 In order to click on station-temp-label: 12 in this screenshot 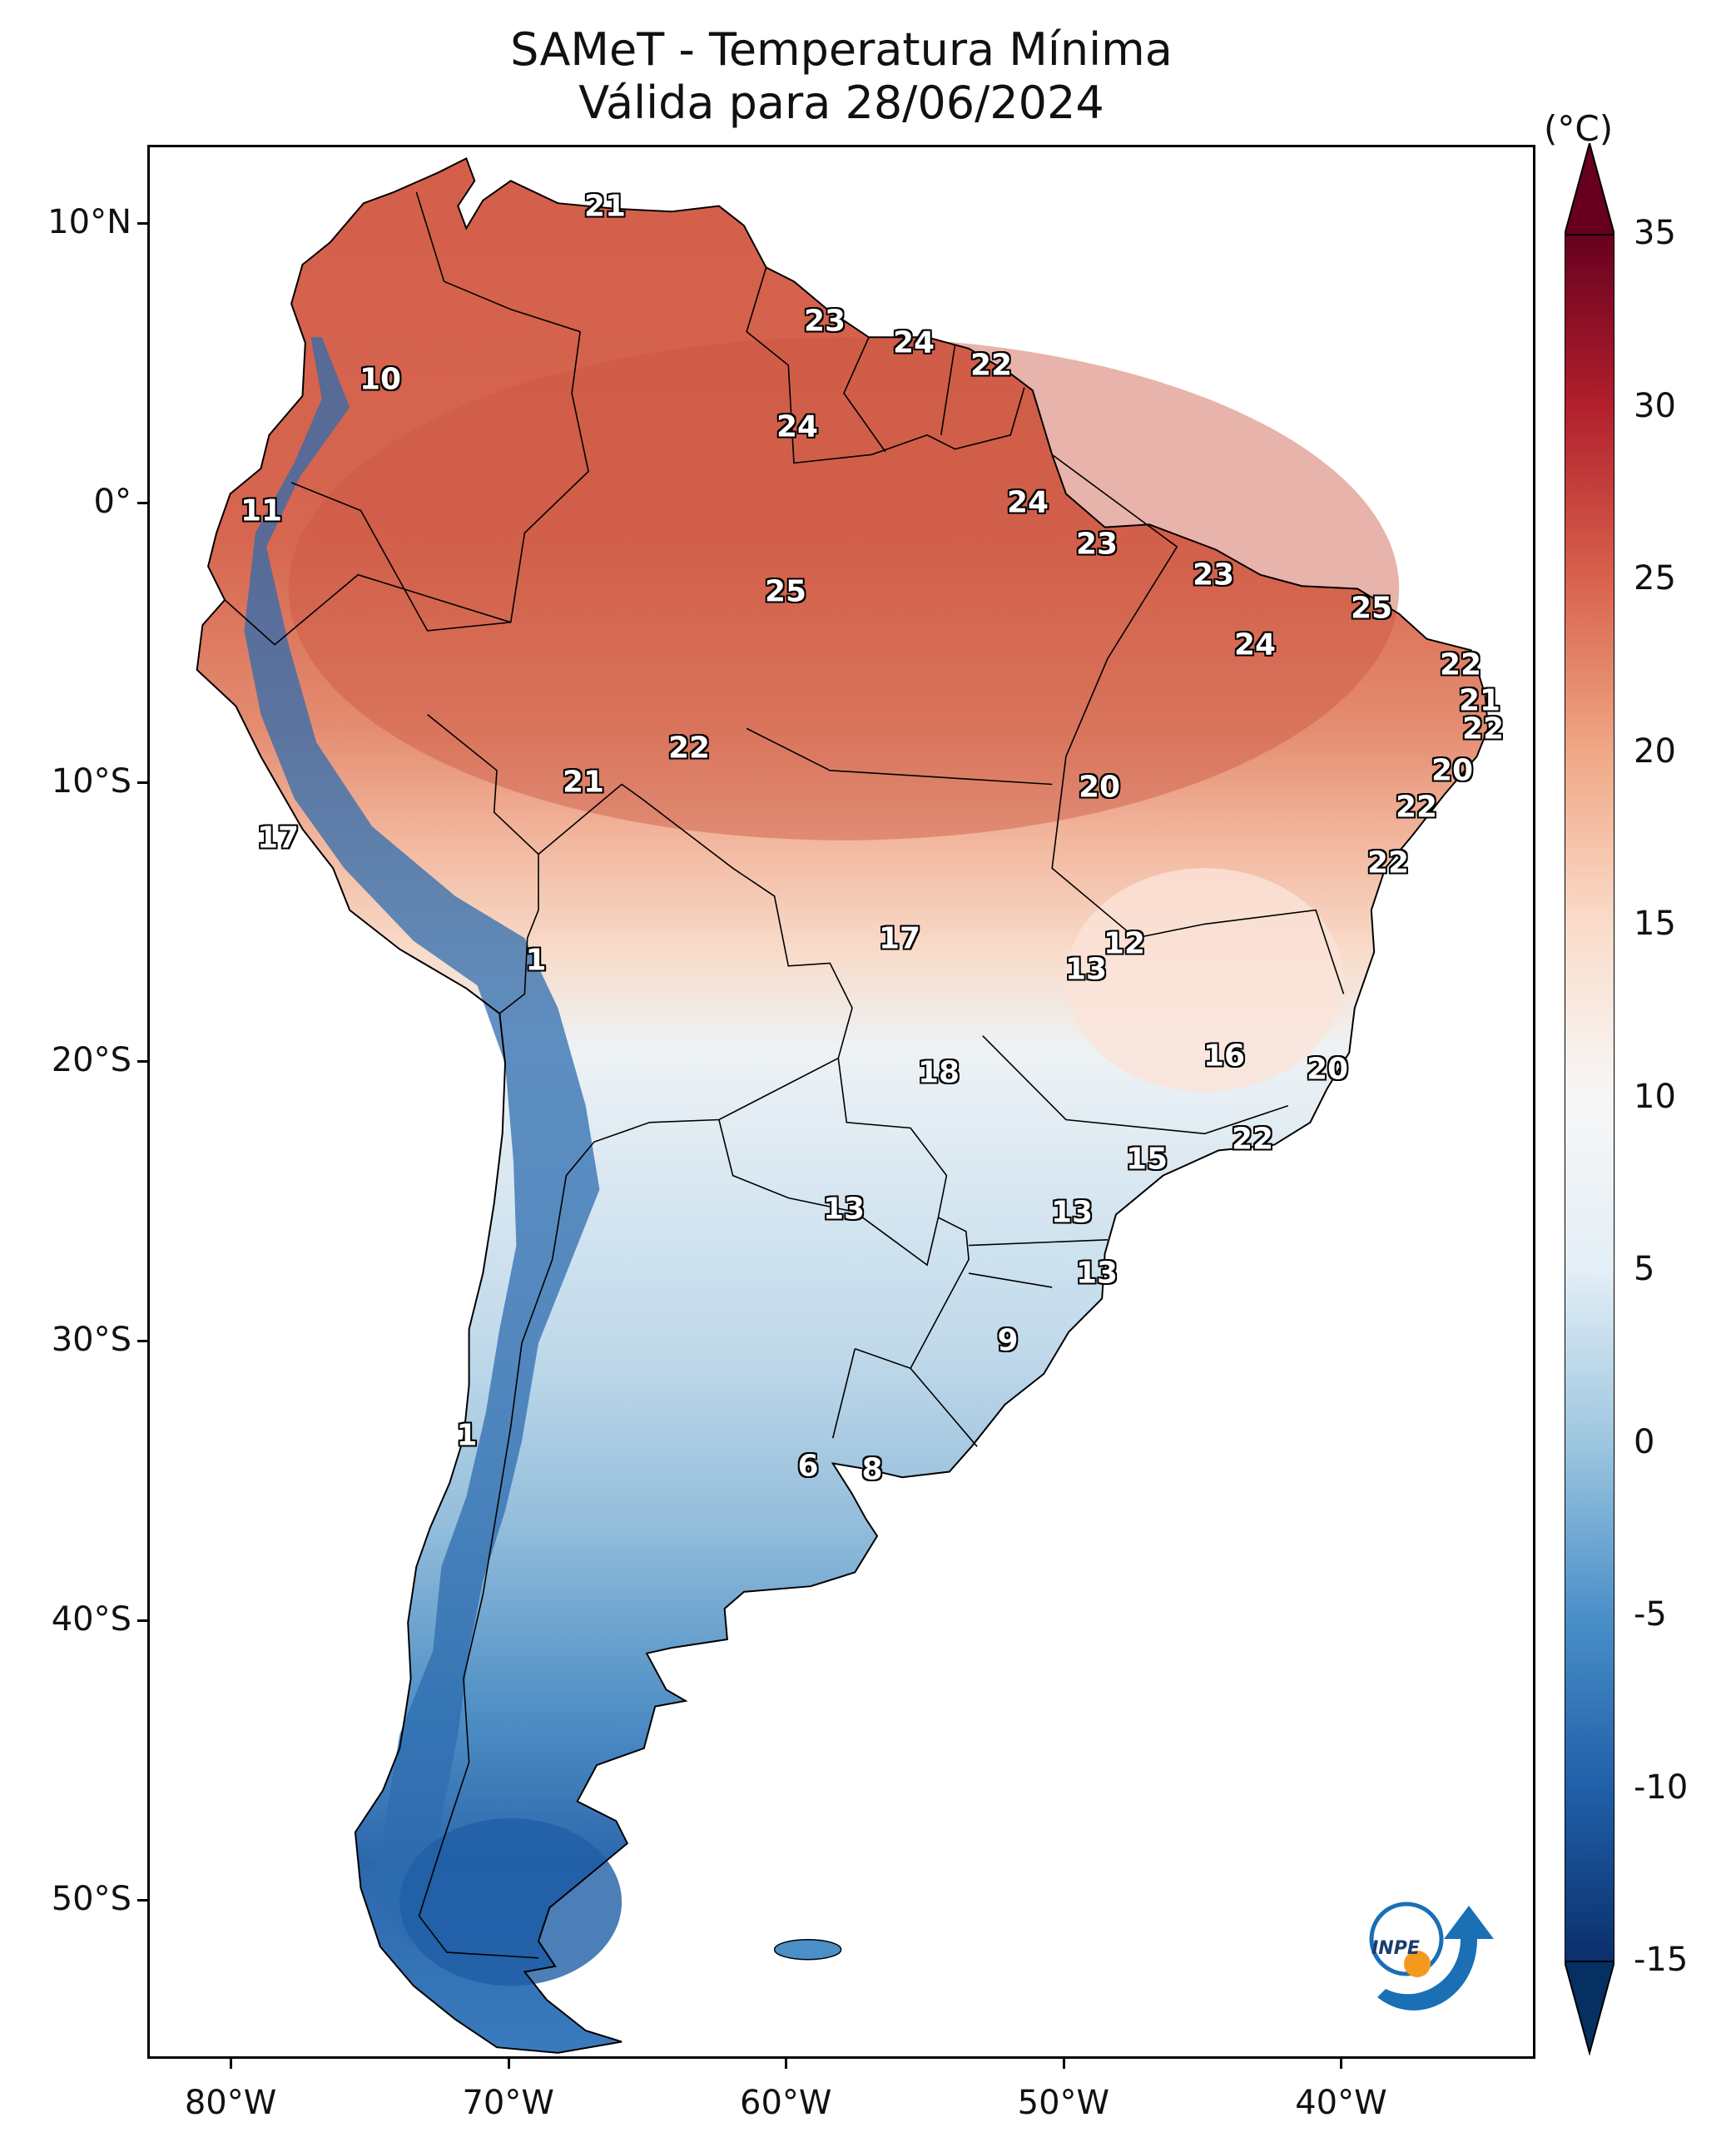, I will do `click(1125, 943)`.